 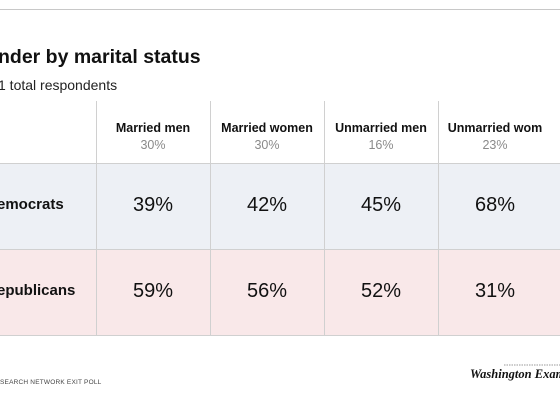 What do you see at coordinates (495, 136) in the screenshot?
I see `column-header-unmarried-women: Unmarried wom 23%` at bounding box center [495, 136].